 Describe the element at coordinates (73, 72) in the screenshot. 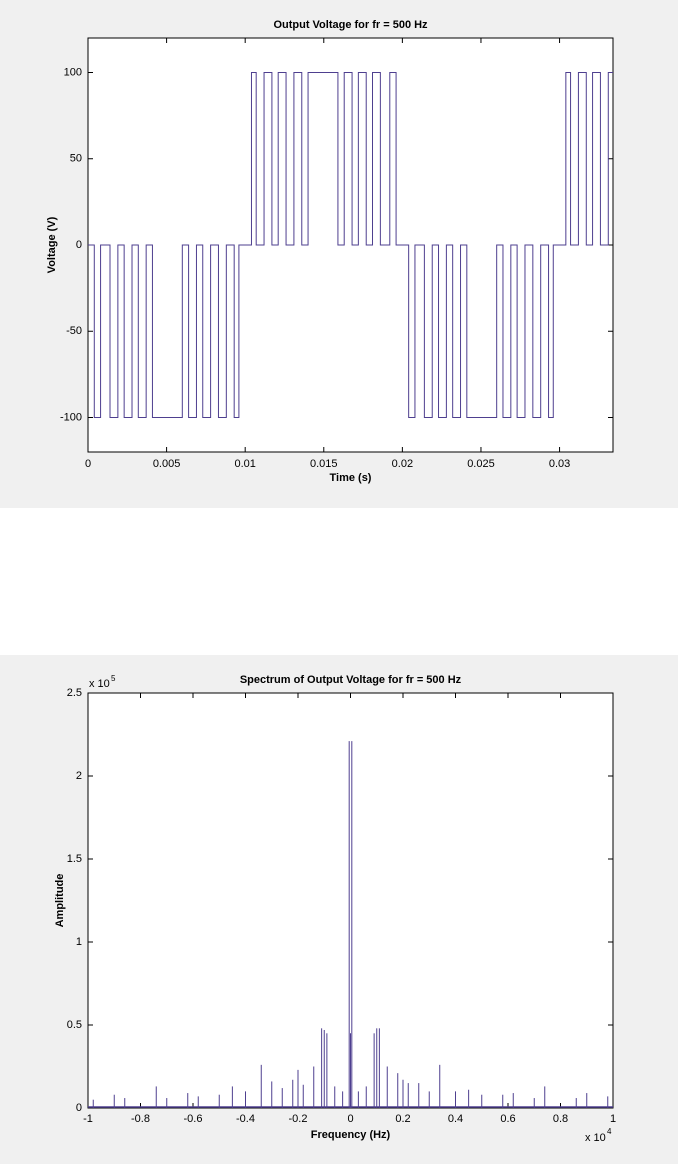

I see `y-tick-label: 100` at that location.